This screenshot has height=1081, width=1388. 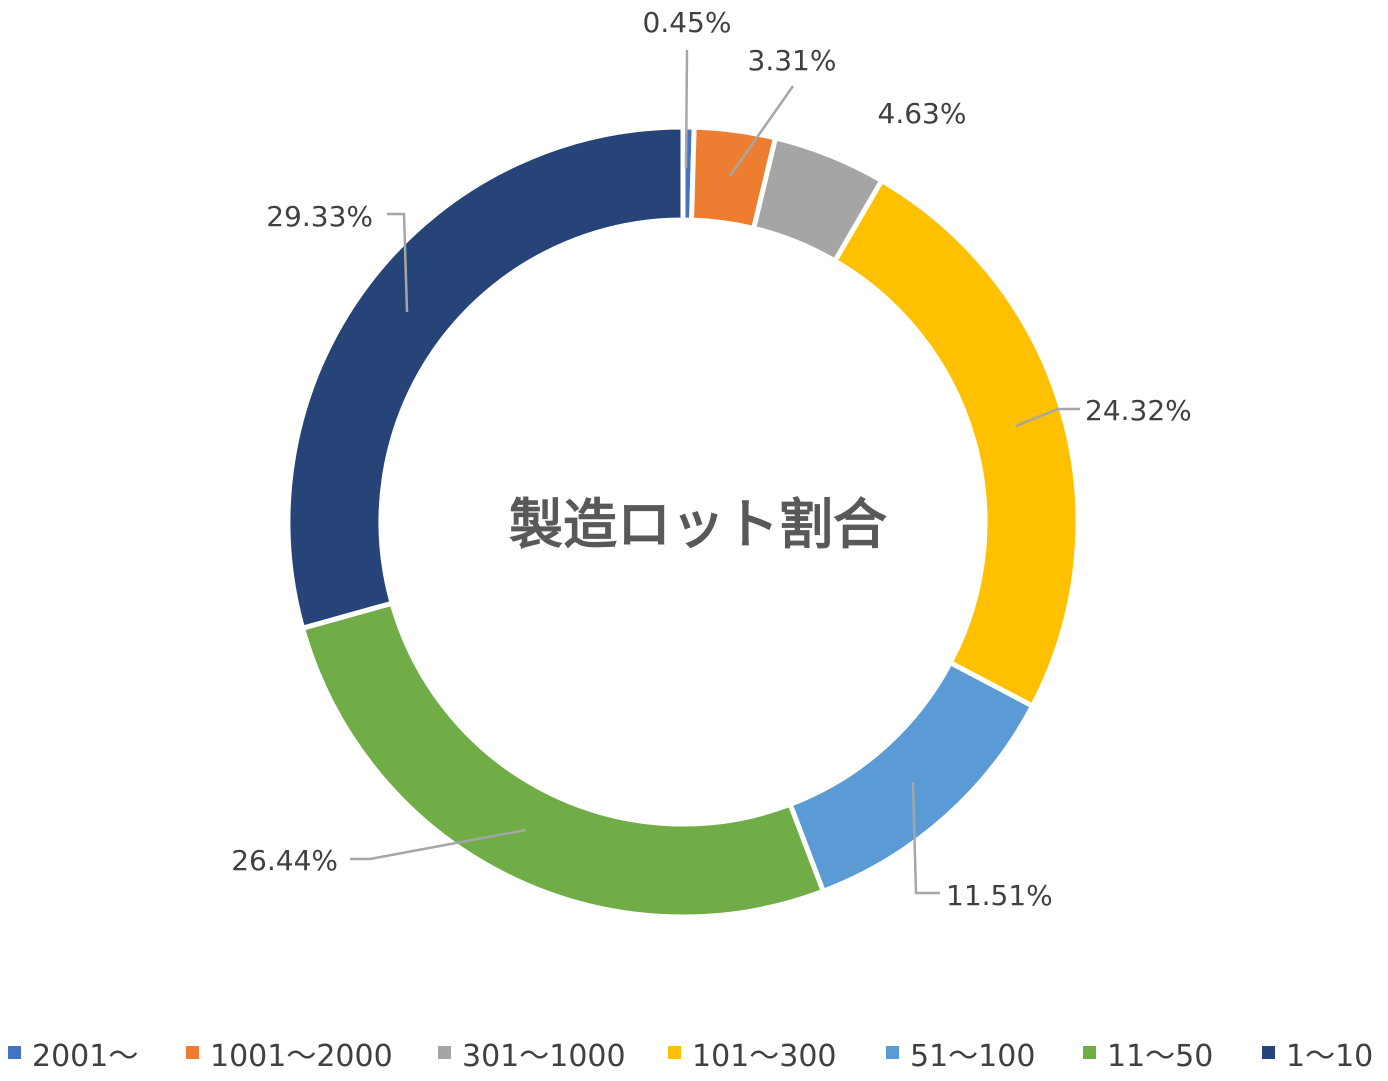 What do you see at coordinates (764, 1056) in the screenshot?
I see `legend-label-4: 101〜300` at bounding box center [764, 1056].